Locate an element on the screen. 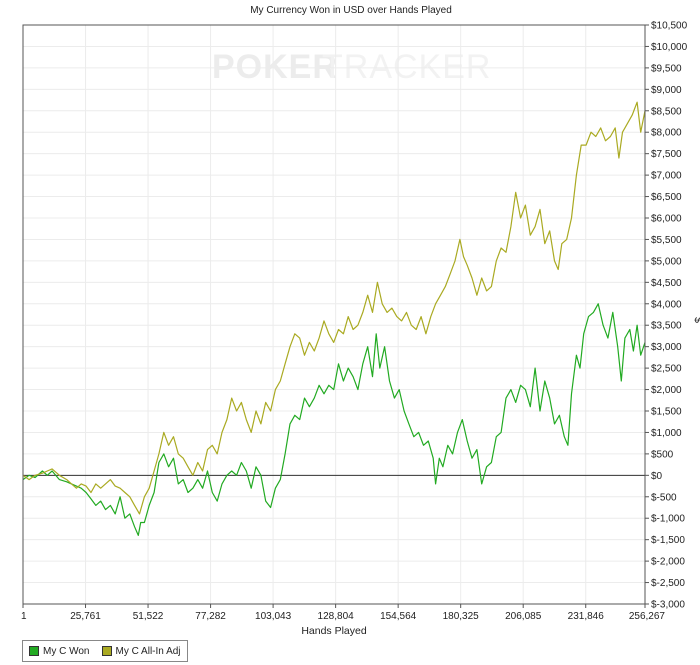 The image size is (700, 665). y-tick-label-6: $7,500 is located at coordinates (666, 154).